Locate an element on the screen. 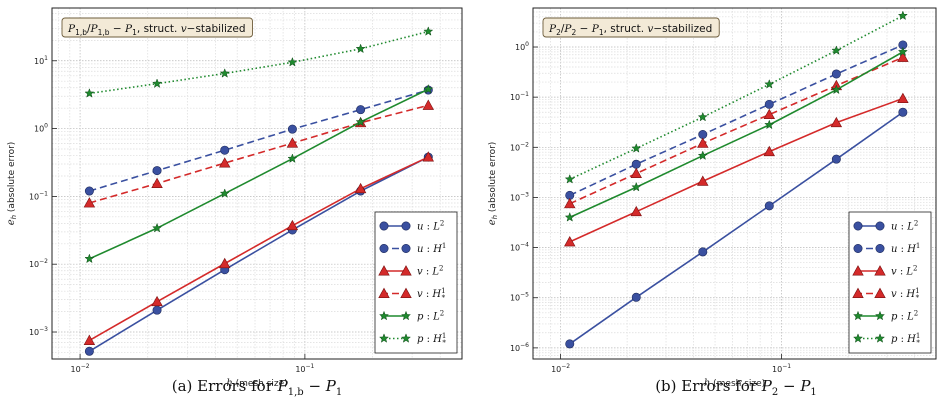  figure-caption-b: (b) Errors for P2 − P1 is located at coordinates (736, 387).